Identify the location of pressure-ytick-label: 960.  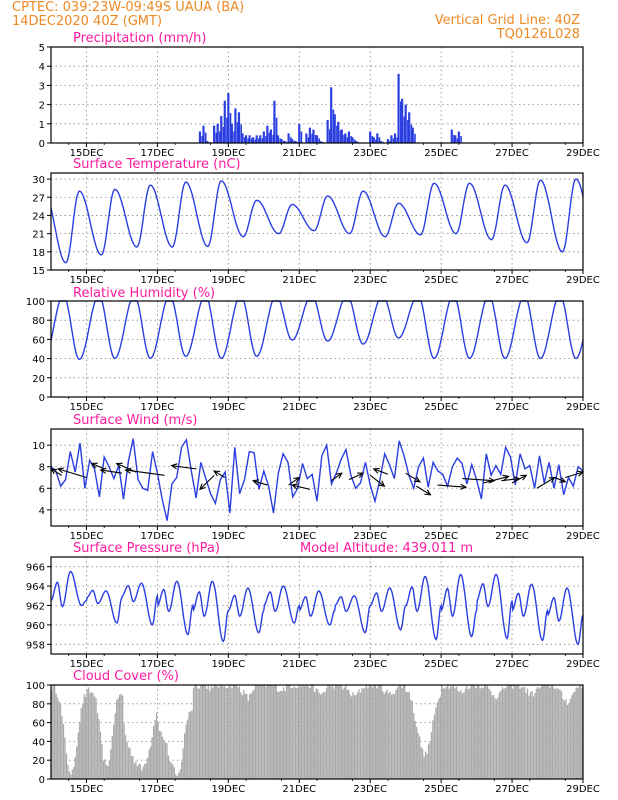
(35, 626).